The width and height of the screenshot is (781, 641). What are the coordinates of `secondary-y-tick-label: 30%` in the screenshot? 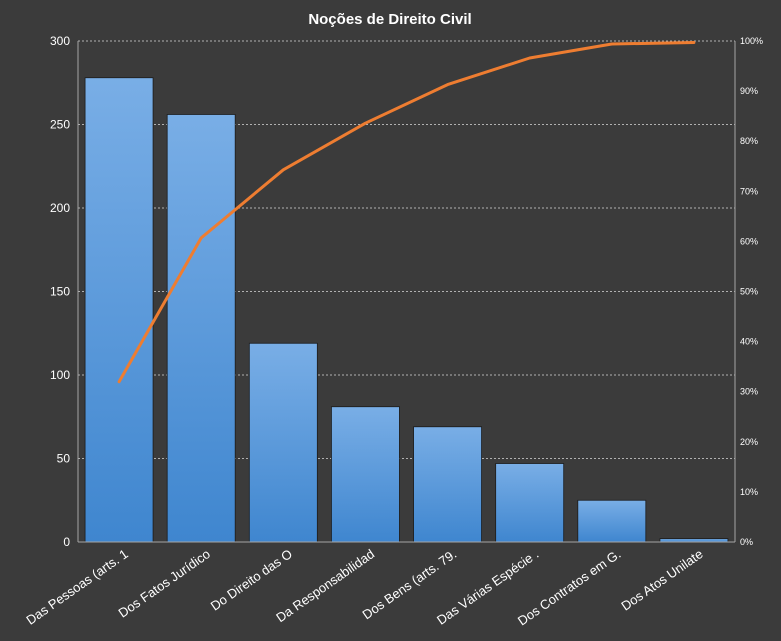 It's located at (749, 392).